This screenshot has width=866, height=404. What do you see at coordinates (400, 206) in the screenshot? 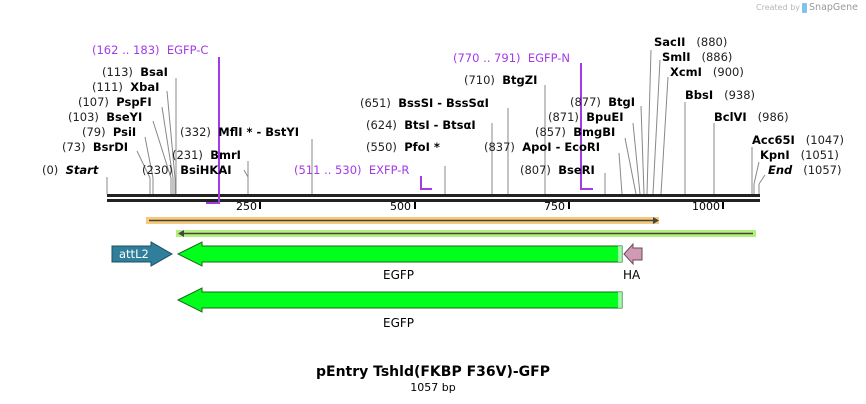
I see `ruler-label-500: 500` at bounding box center [400, 206].